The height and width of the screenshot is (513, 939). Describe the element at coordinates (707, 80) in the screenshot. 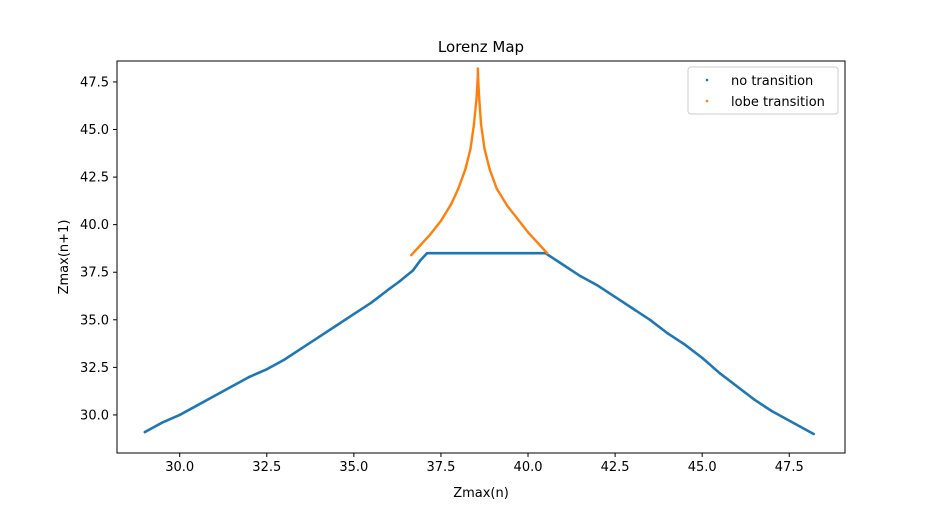

I see `legend-marker-no-transition` at that location.